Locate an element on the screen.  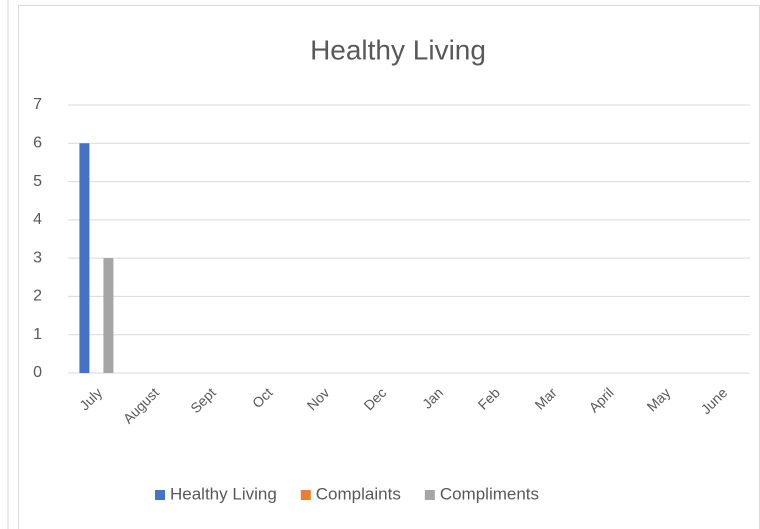
x-tick-label: Jan is located at coordinates (432, 397).